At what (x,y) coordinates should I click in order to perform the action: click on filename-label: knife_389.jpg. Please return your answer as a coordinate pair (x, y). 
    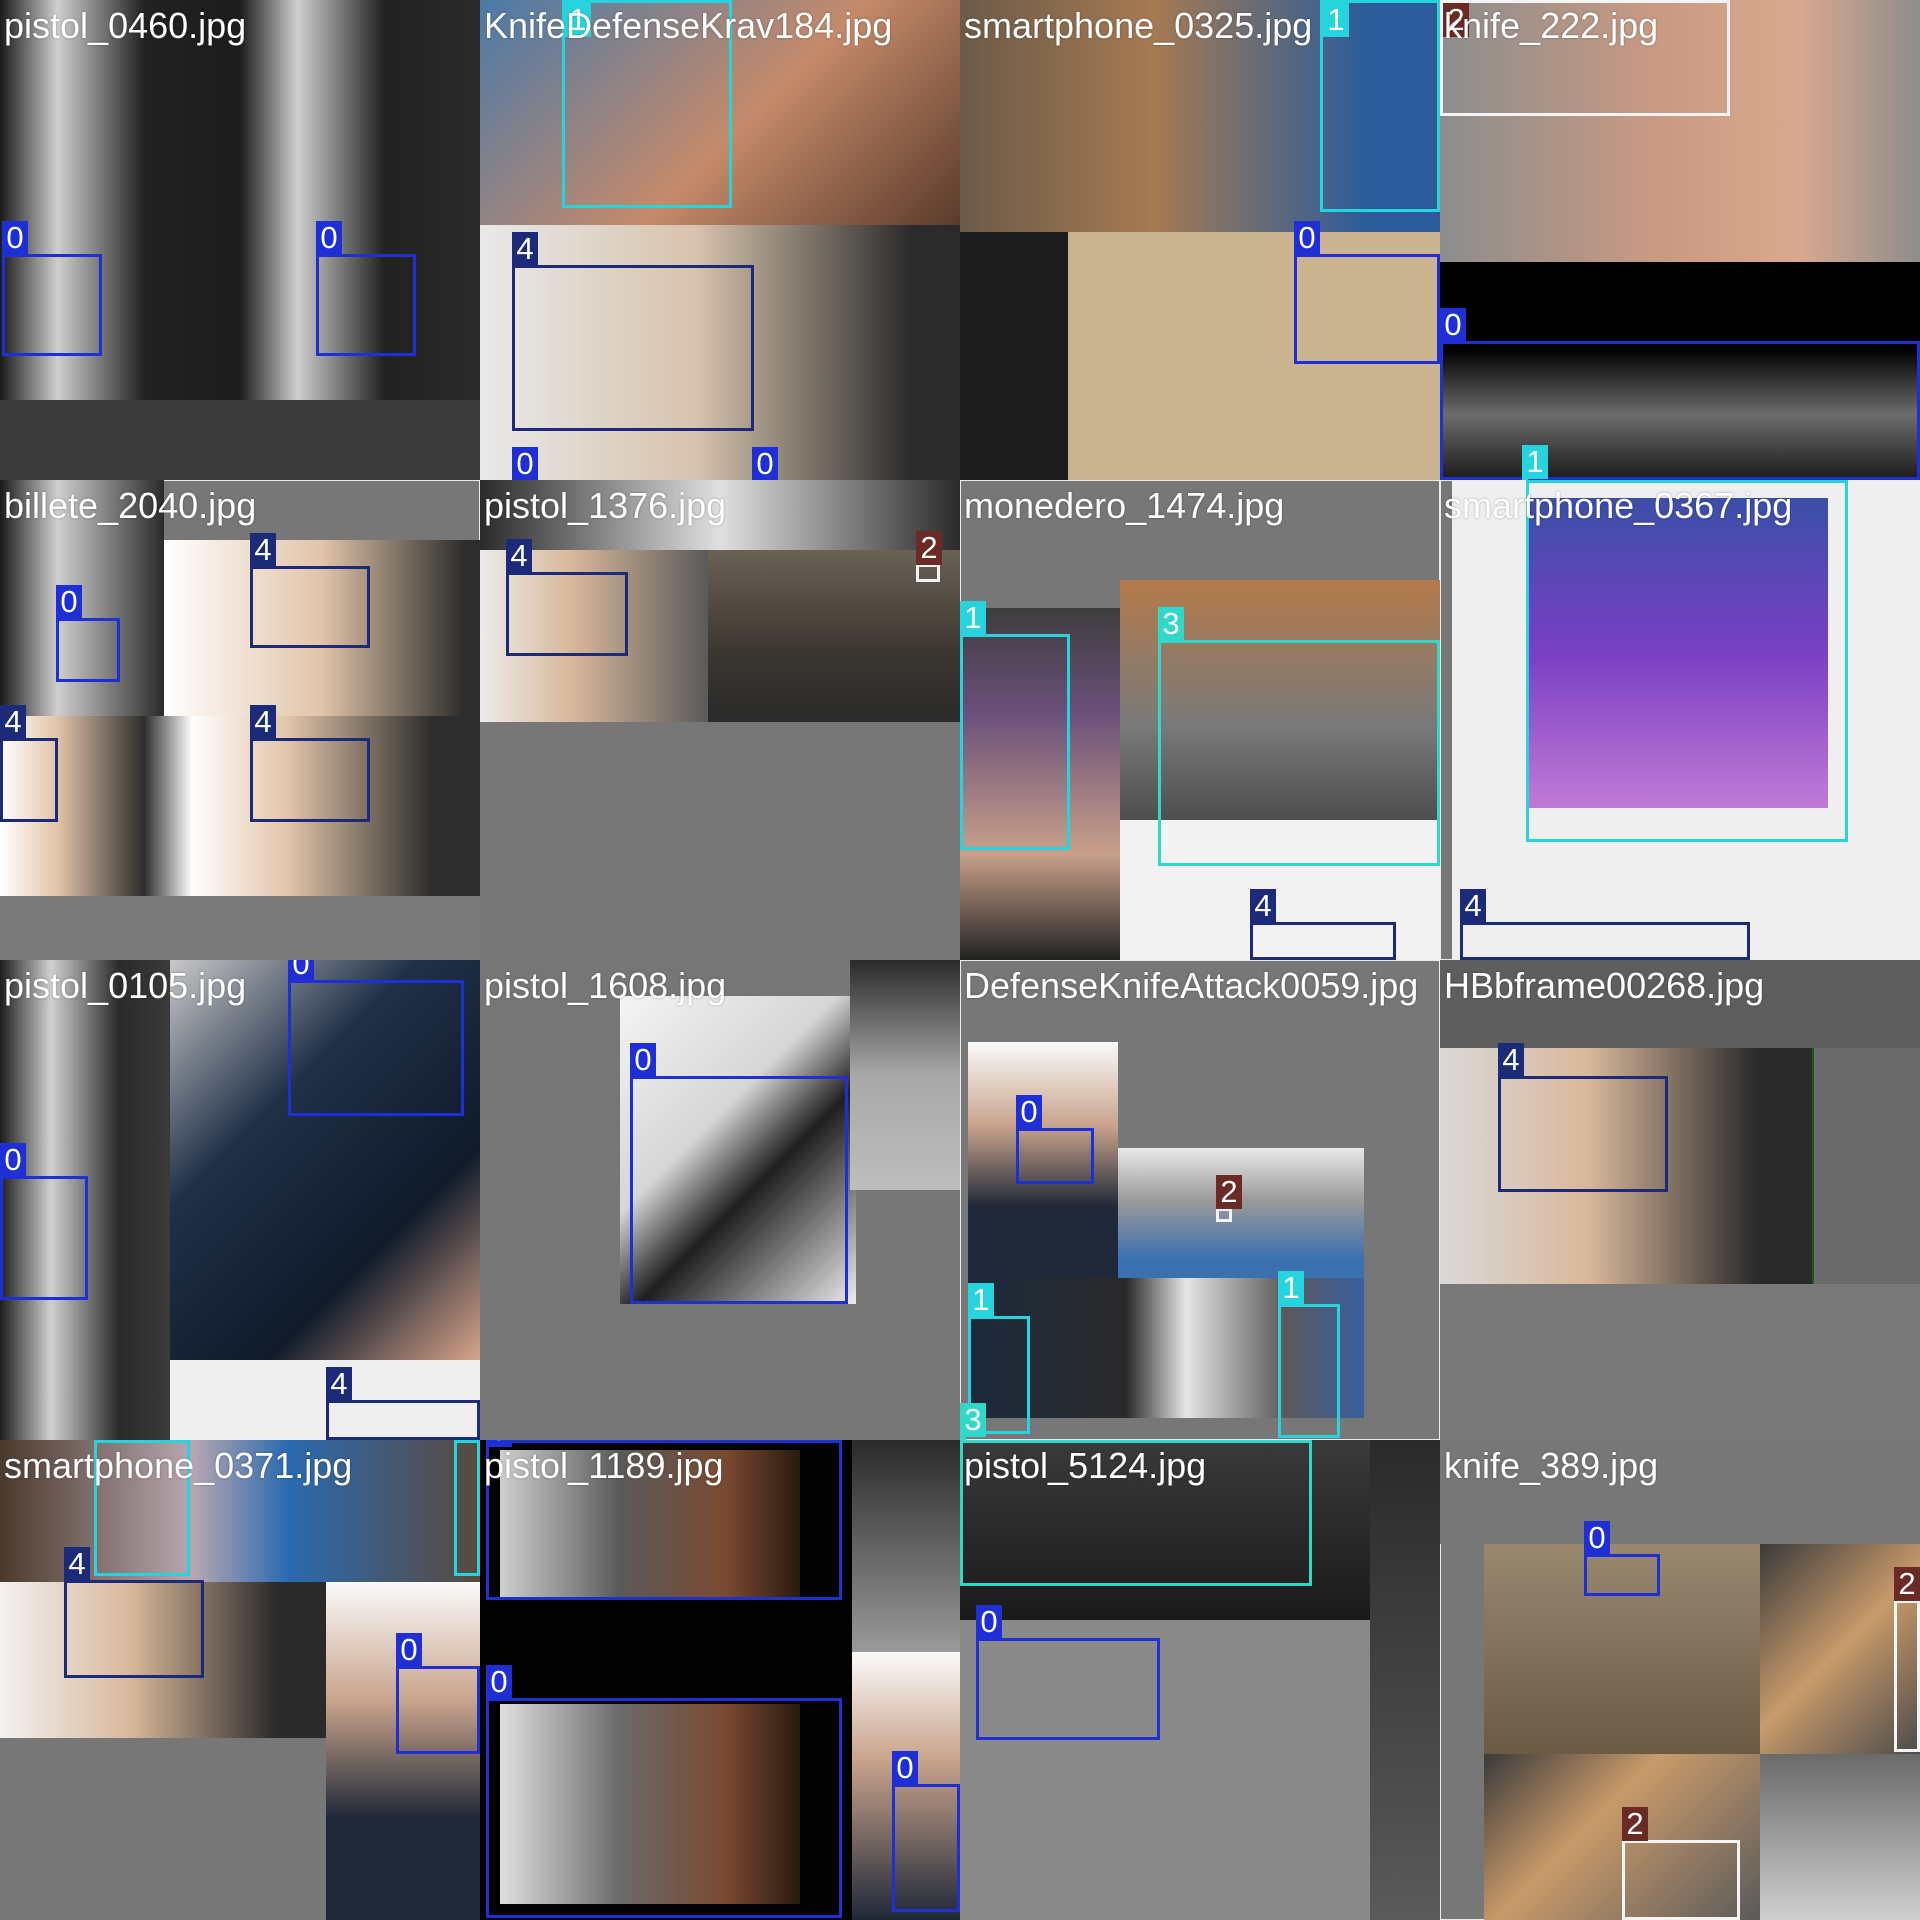
    Looking at the image, I should click on (1551, 1466).